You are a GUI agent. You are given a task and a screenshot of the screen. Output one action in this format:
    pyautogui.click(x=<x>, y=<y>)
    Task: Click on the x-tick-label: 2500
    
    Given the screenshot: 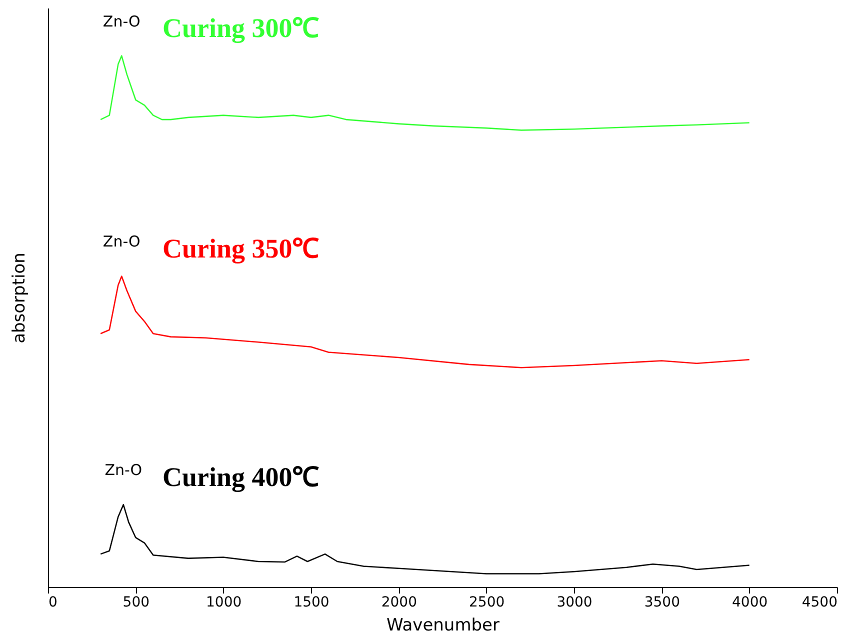 What is the action you would take?
    pyautogui.click(x=487, y=602)
    